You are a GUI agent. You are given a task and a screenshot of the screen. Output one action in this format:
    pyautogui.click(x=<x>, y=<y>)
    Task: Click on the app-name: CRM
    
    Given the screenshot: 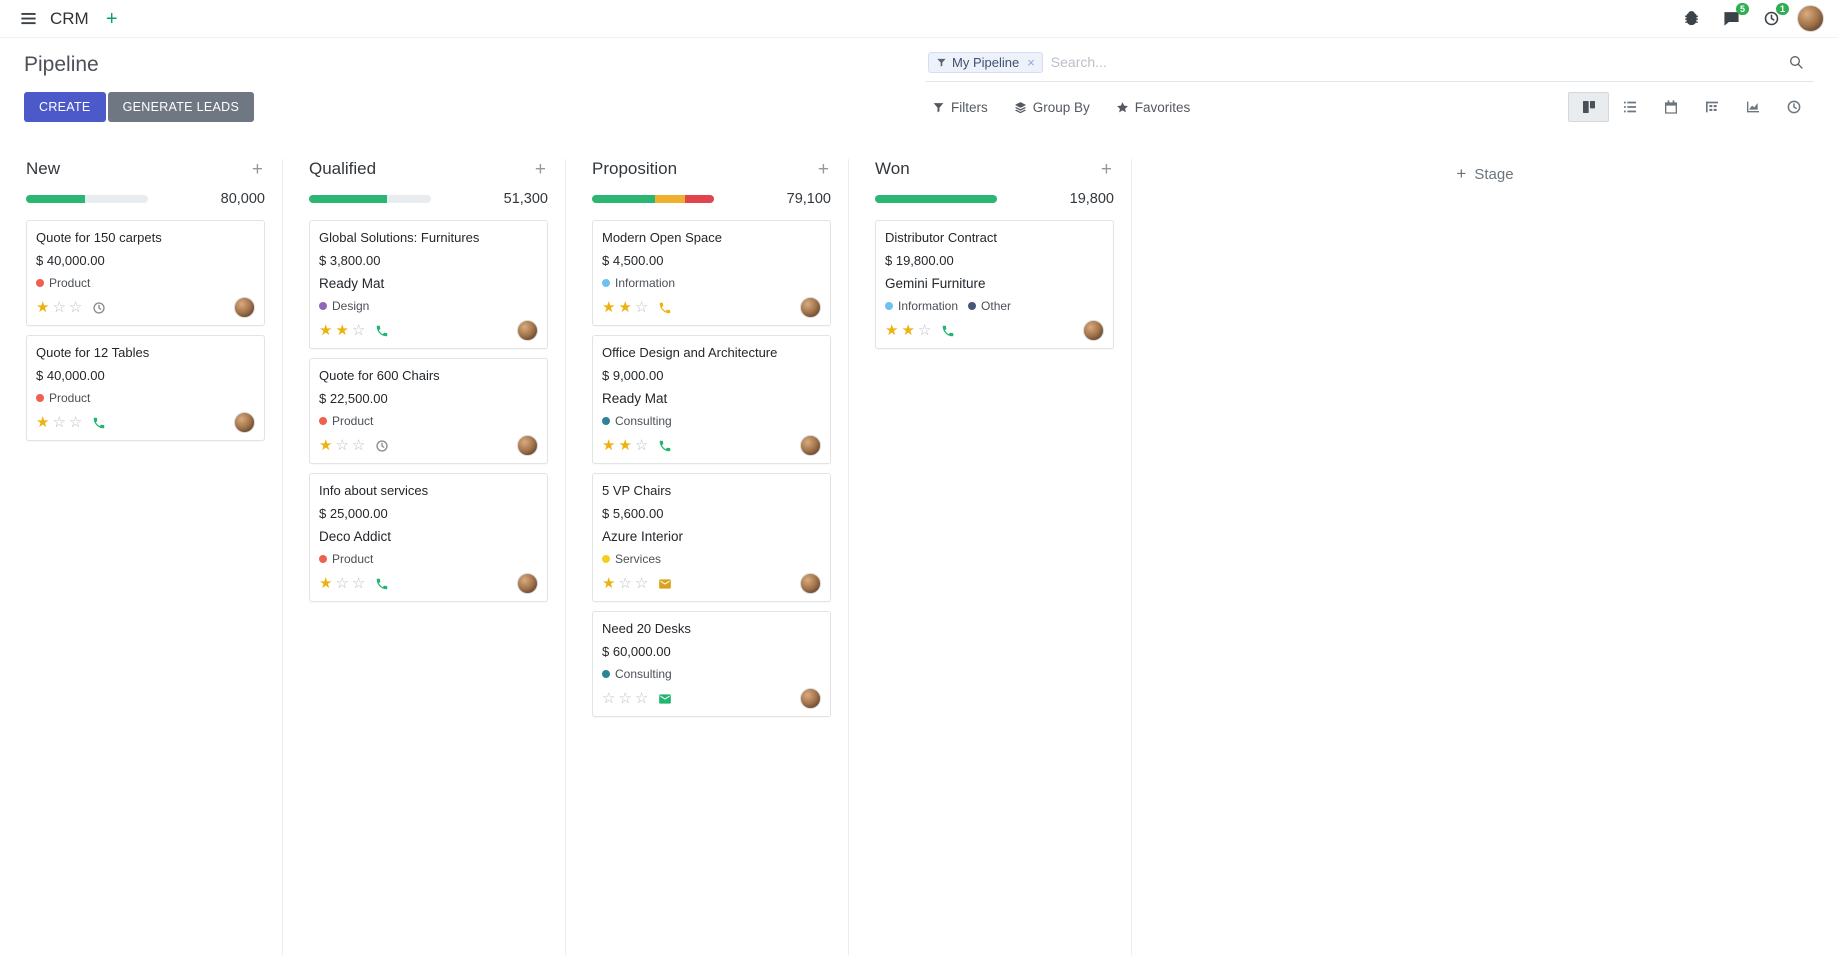 What is the action you would take?
    pyautogui.click(x=69, y=18)
    